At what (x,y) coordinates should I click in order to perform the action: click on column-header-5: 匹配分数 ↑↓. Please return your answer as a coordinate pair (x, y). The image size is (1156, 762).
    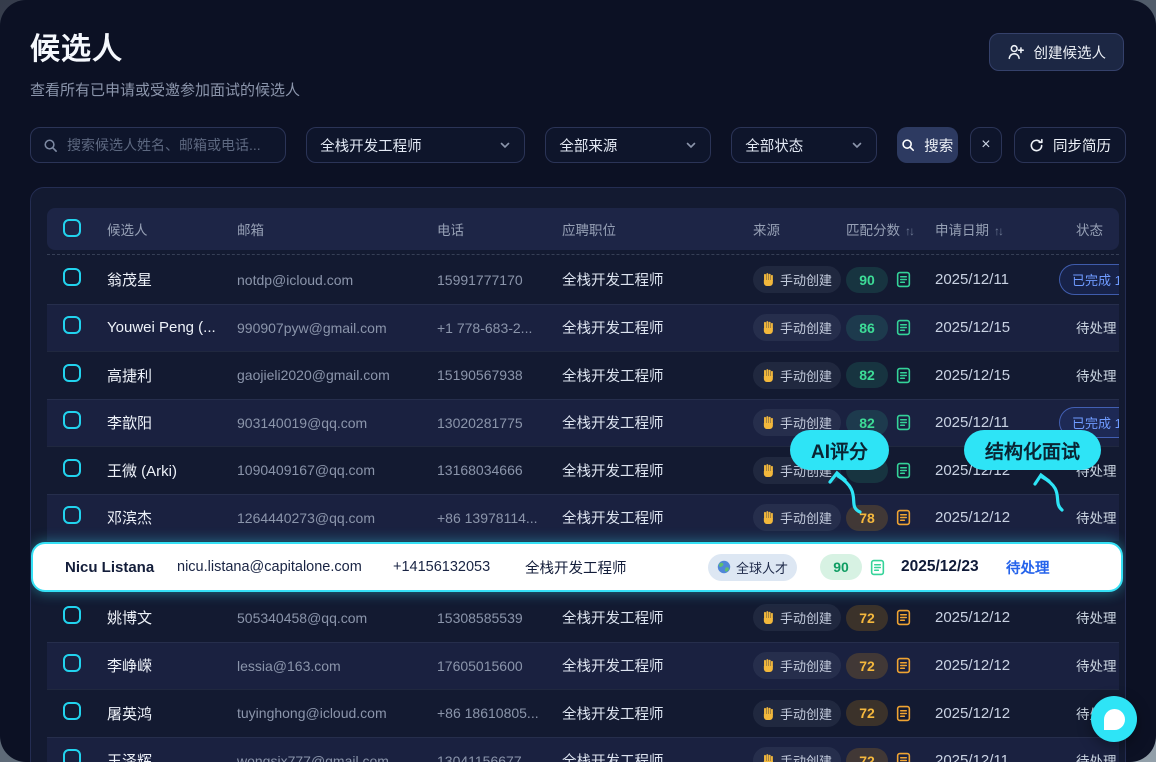
    Looking at the image, I should click on (880, 230).